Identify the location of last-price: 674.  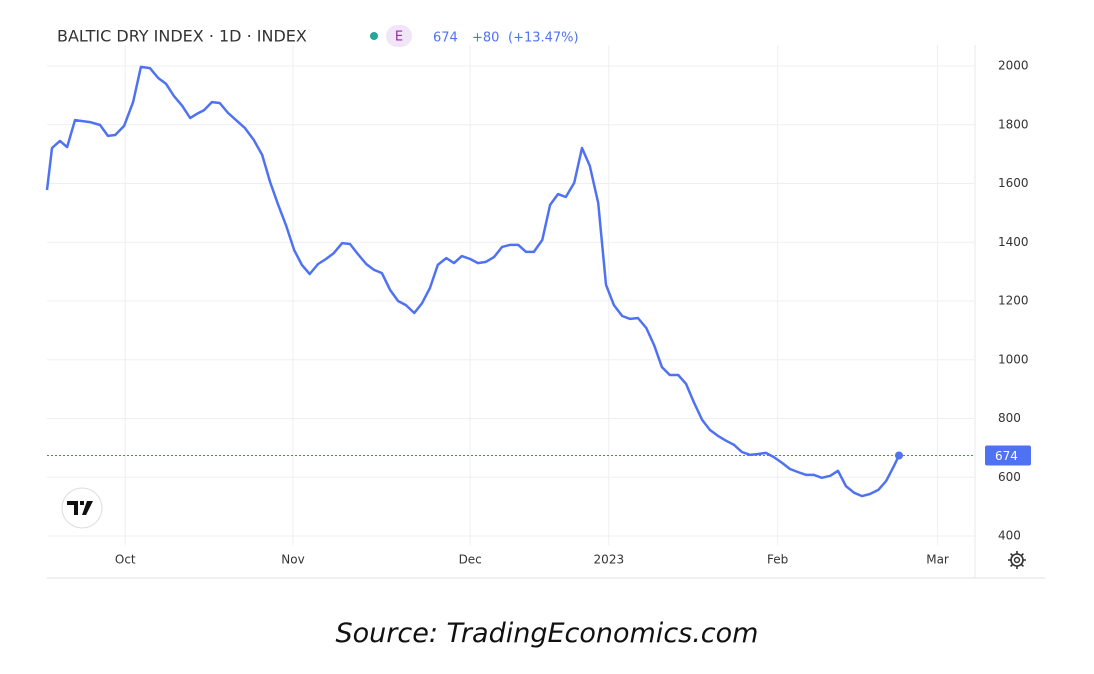
(445, 38).